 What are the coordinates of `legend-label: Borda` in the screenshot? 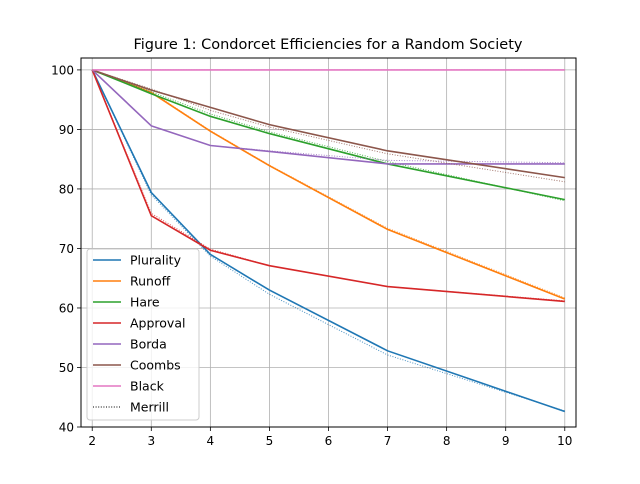 It's located at (148, 344).